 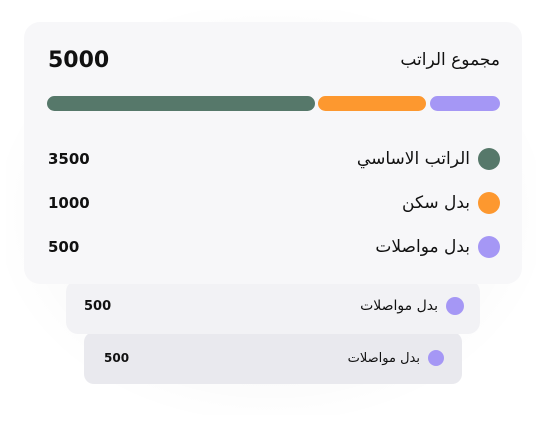 I want to click on item-amount: 1000, so click(x=69, y=203).